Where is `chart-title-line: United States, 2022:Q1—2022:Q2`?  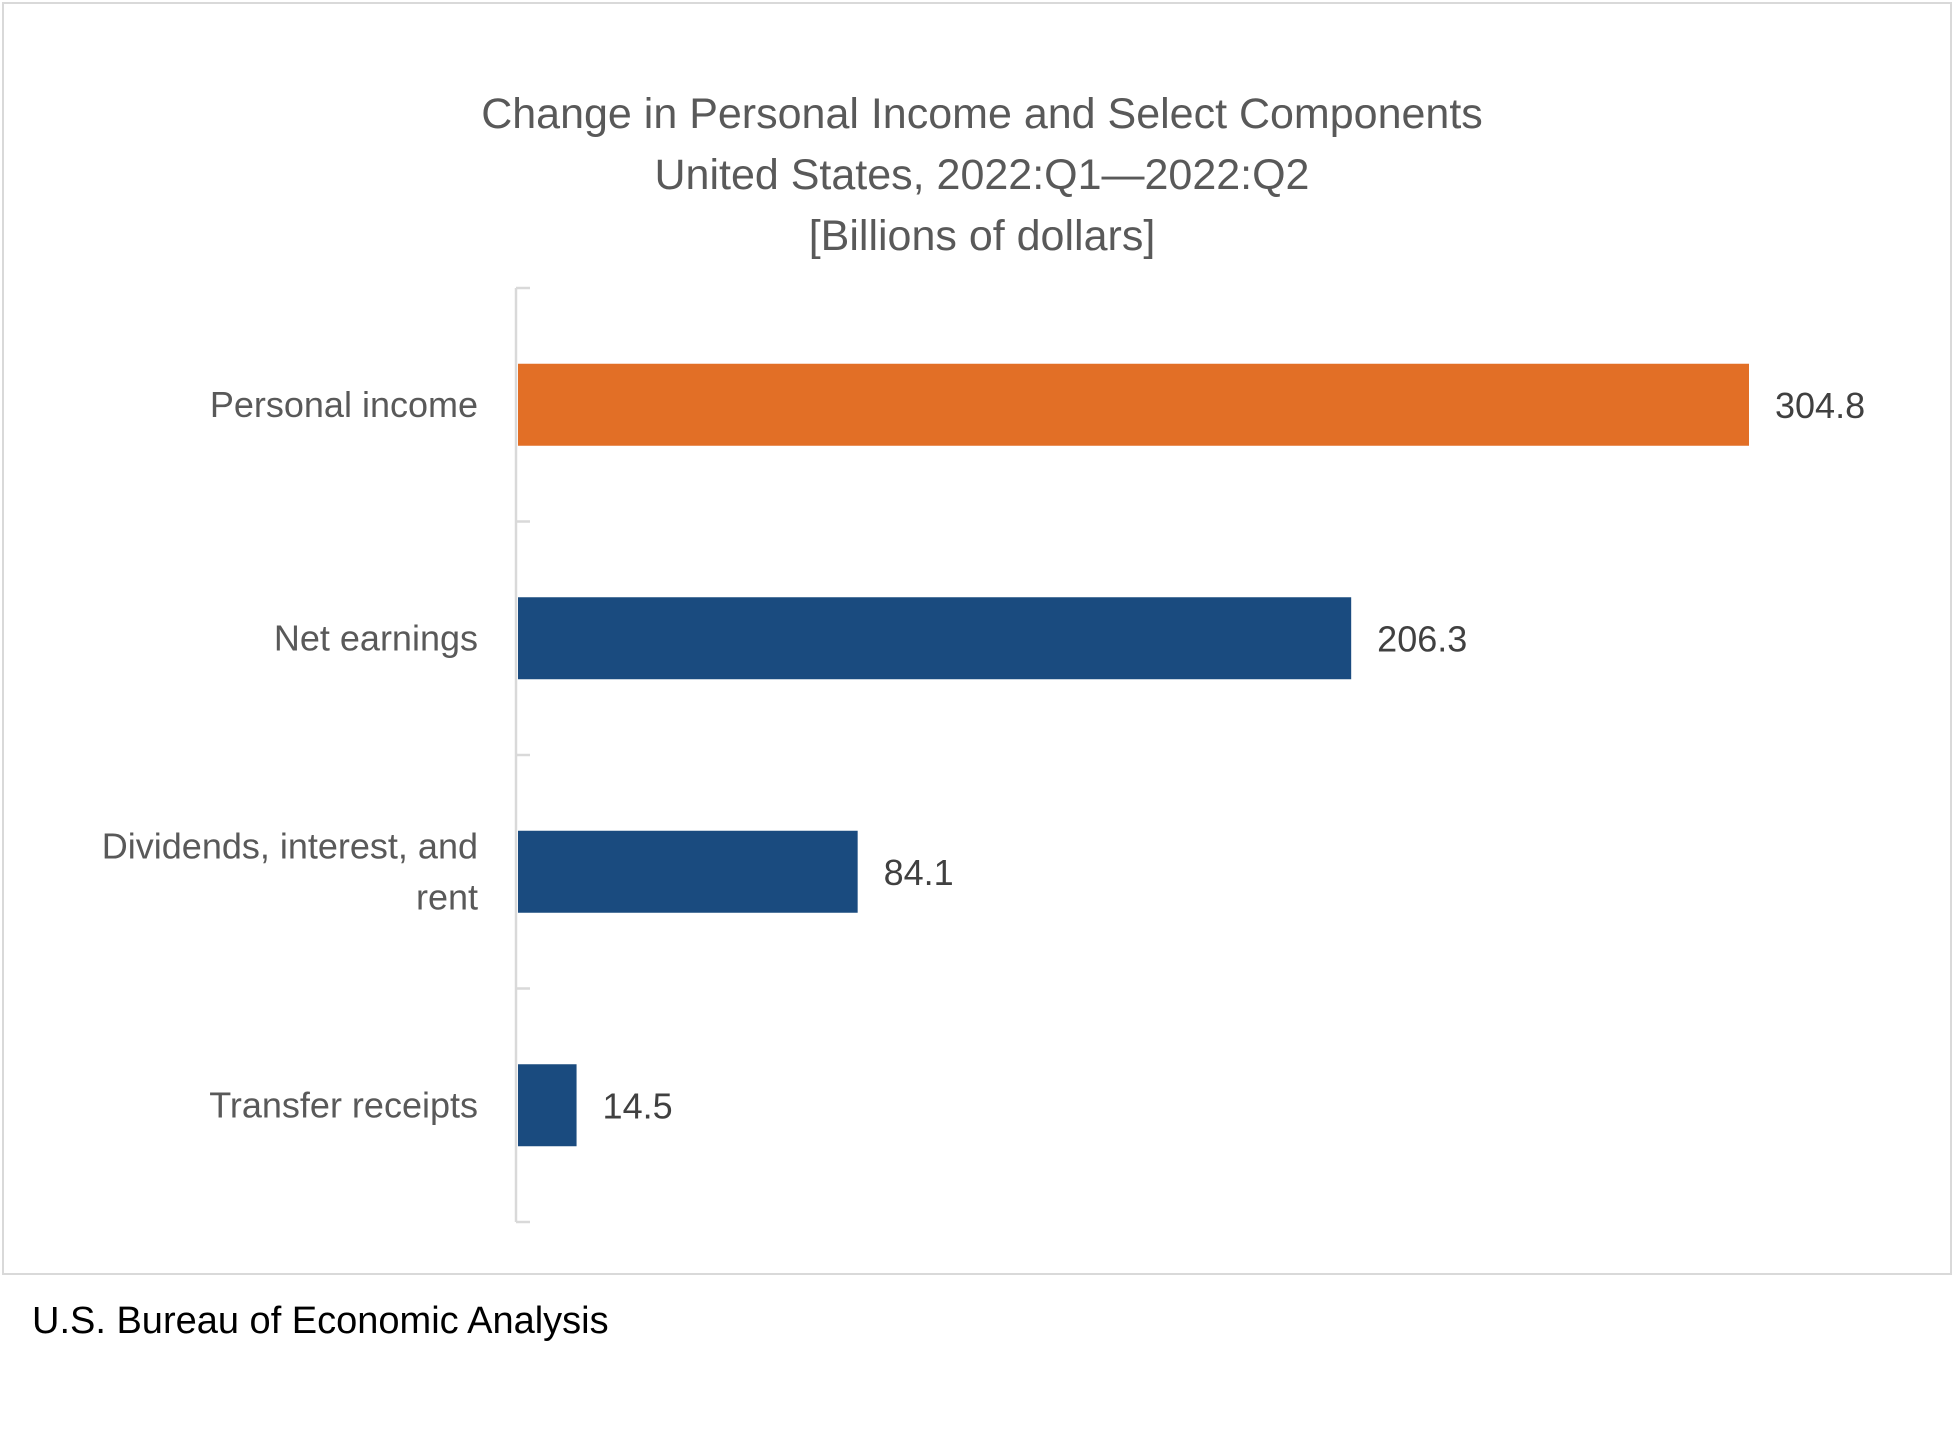
chart-title-line: United States, 2022:Q1—2022:Q2 is located at coordinates (982, 175).